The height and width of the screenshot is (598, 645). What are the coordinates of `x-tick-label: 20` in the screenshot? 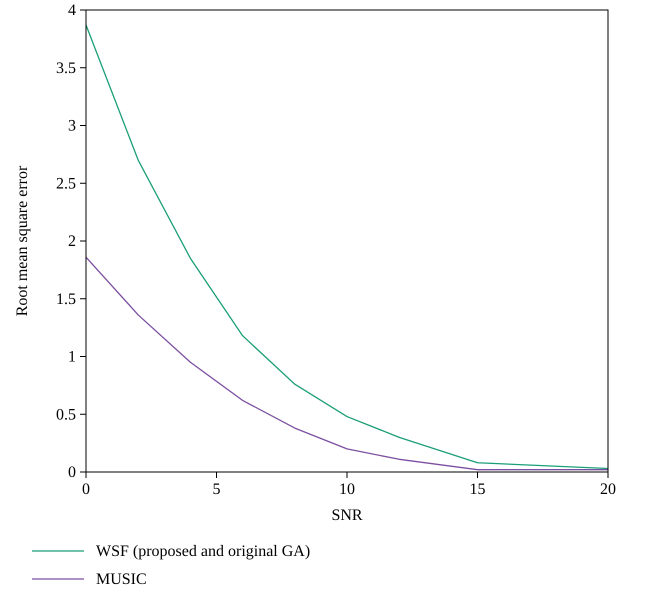 It's located at (608, 489).